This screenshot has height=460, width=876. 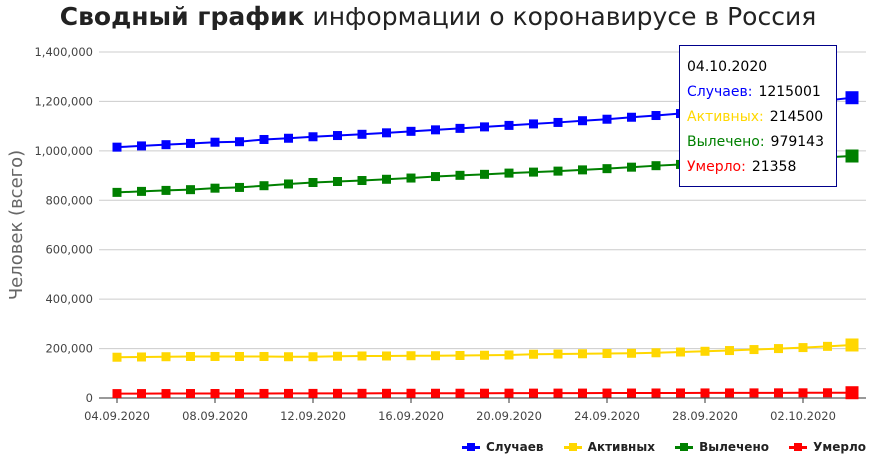 What do you see at coordinates (722, 447) in the screenshot?
I see `legend-item-recovered: Вылечено` at bounding box center [722, 447].